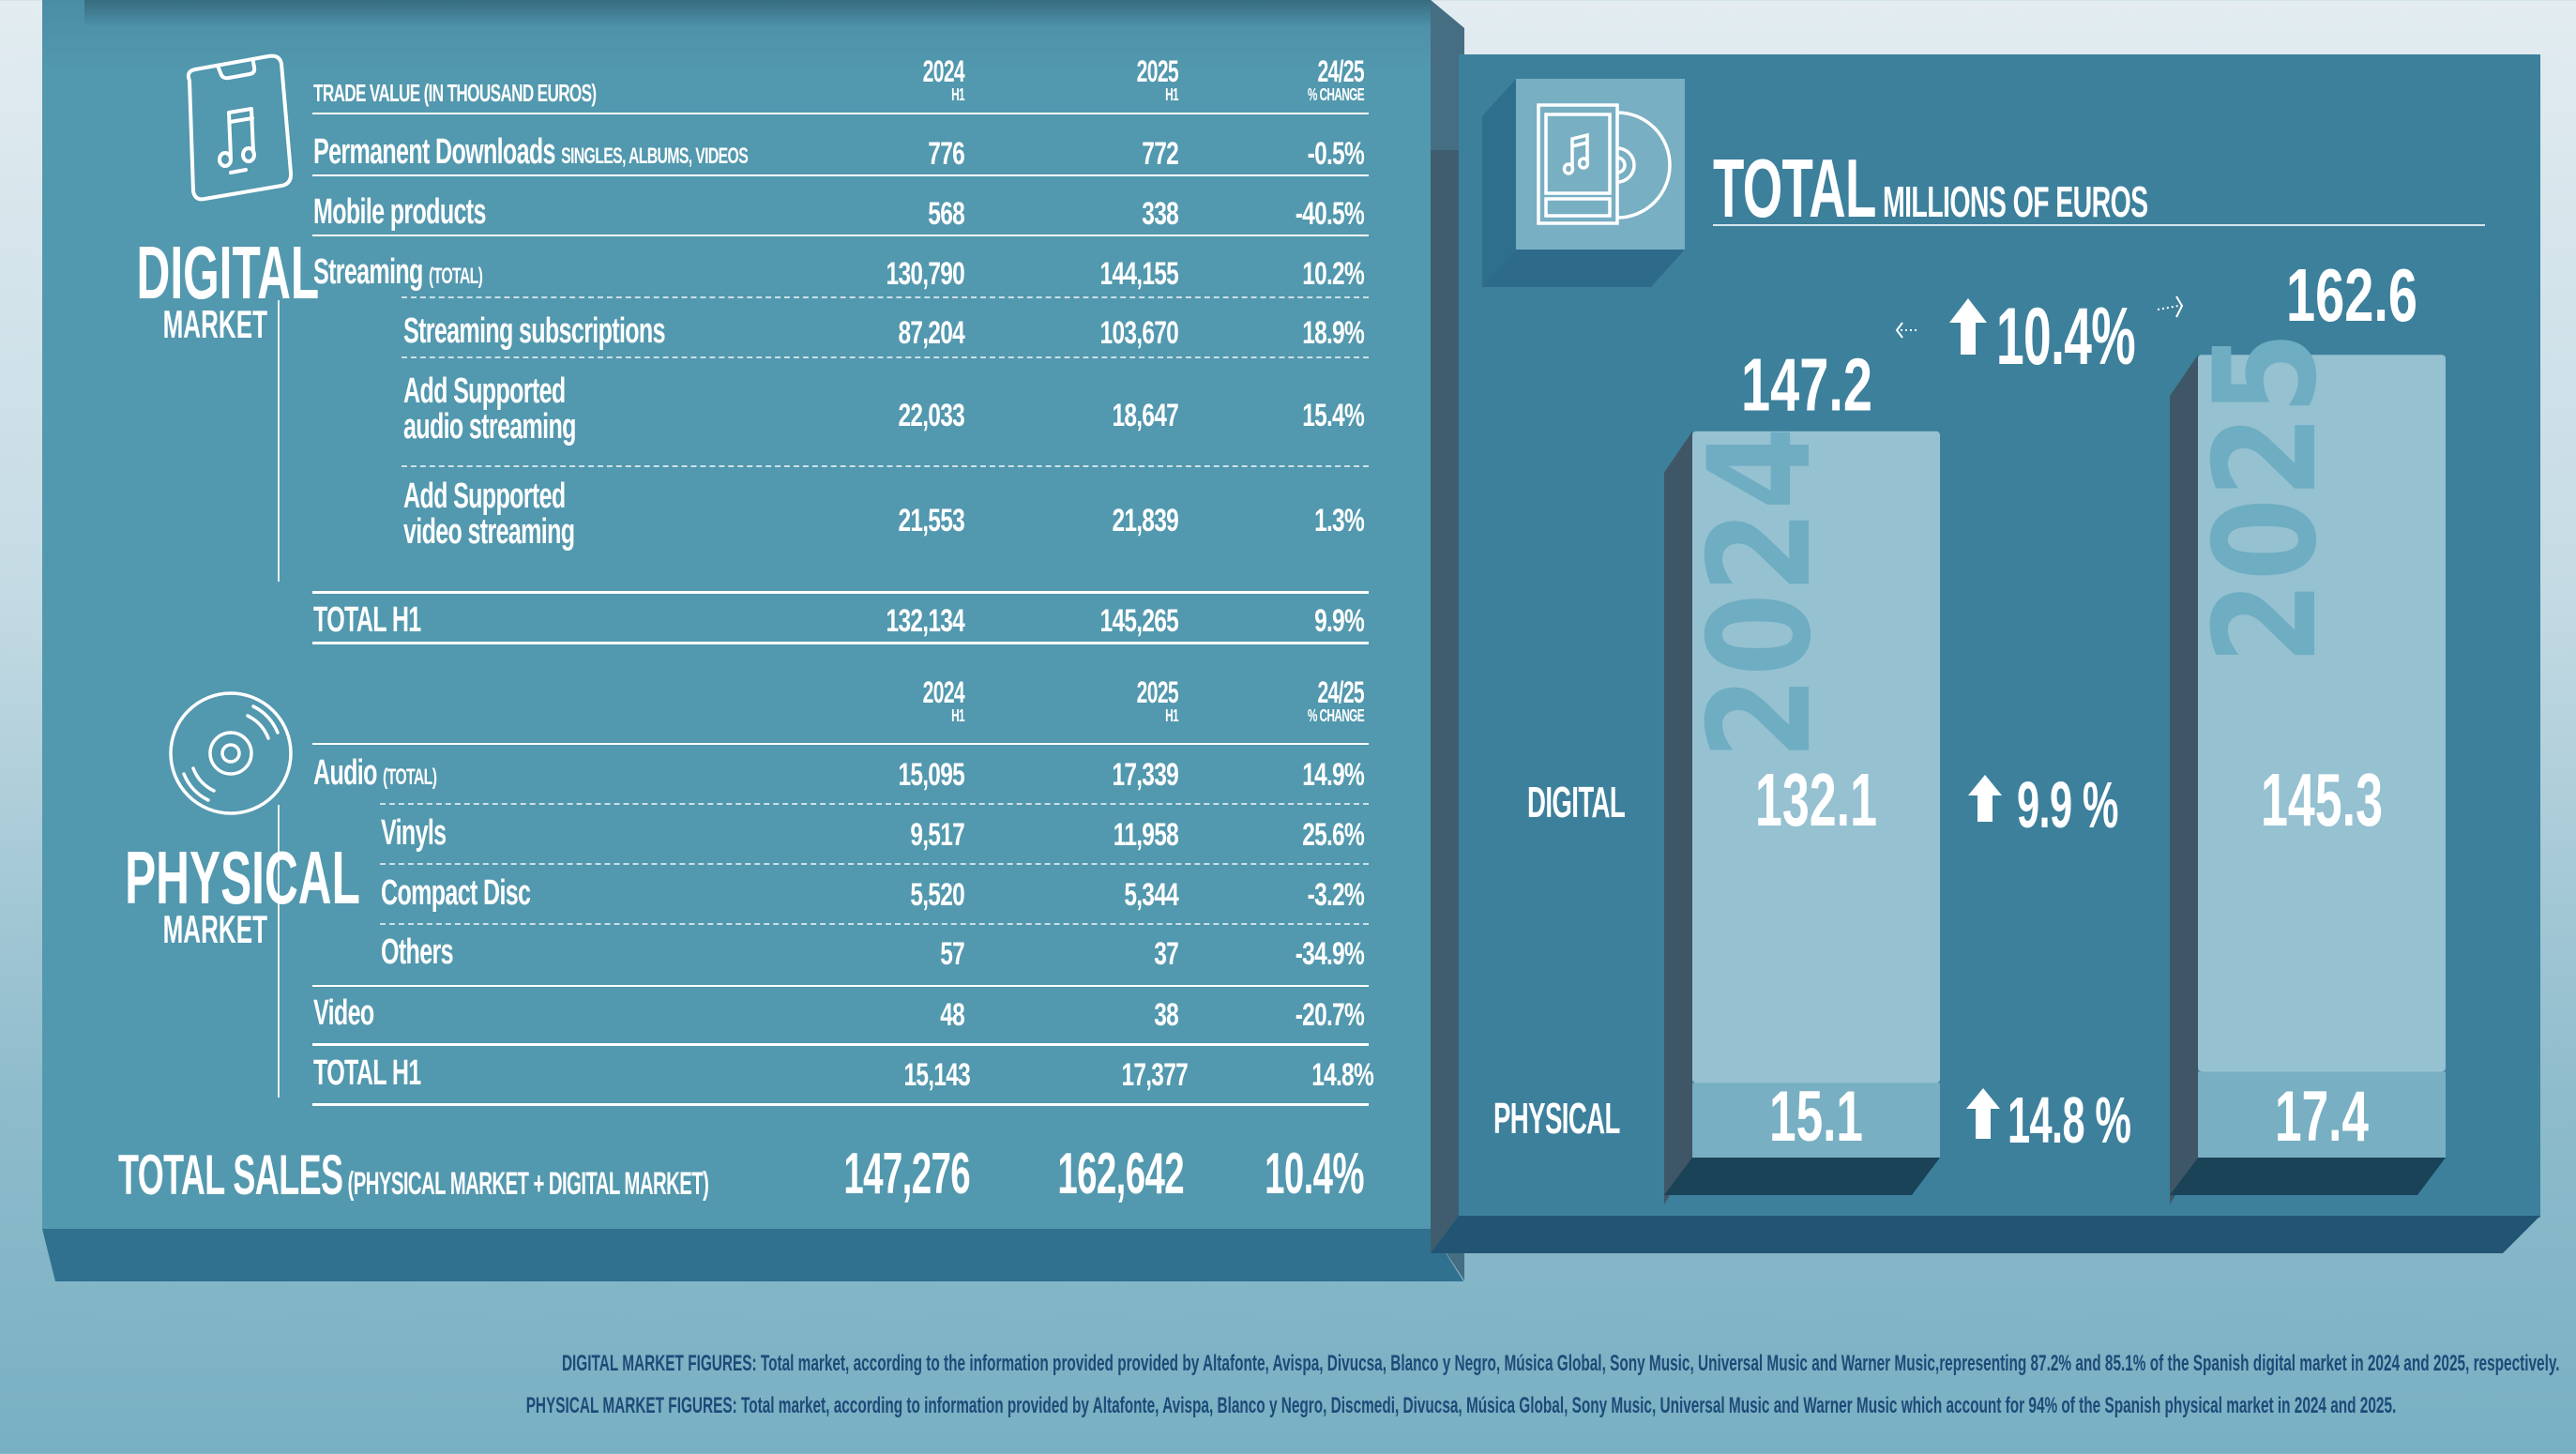  I want to click on physical-market-title: PHYSICAL MARKET, so click(199, 893).